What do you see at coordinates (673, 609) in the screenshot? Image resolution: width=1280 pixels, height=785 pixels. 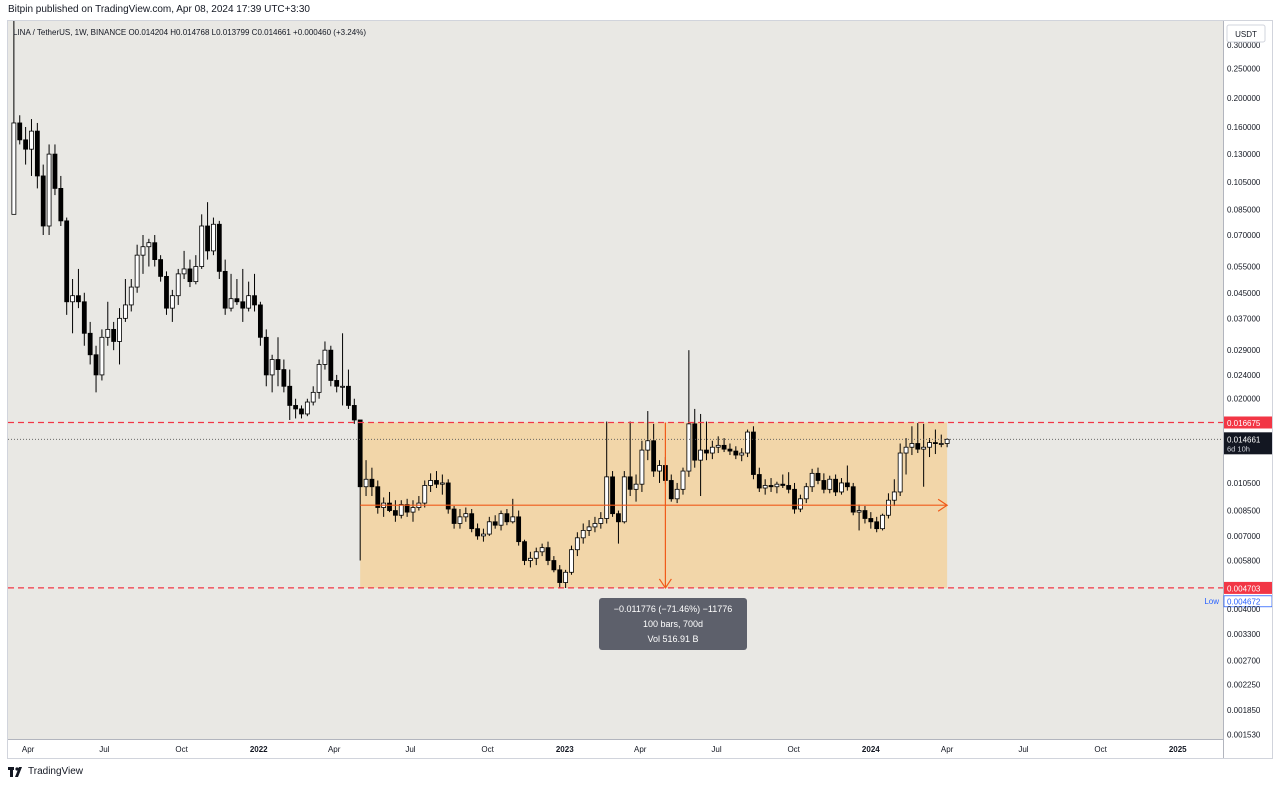 I see `measure-info-line: −0.011776 (−71.46%) −11776` at bounding box center [673, 609].